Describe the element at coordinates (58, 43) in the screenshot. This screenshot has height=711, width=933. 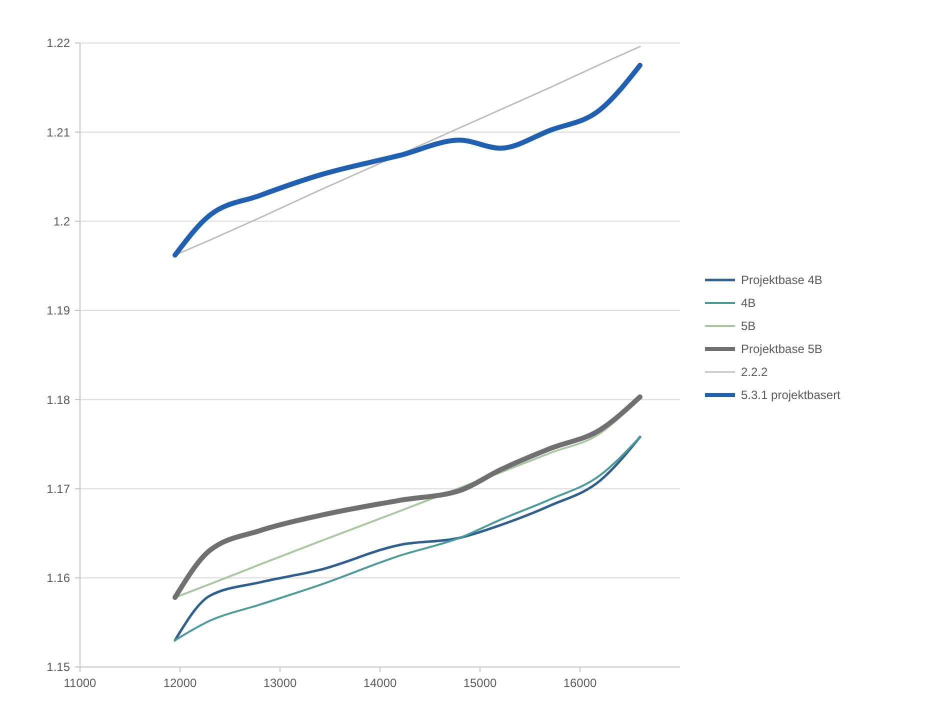
I see `y-tick-label: 1.22` at that location.